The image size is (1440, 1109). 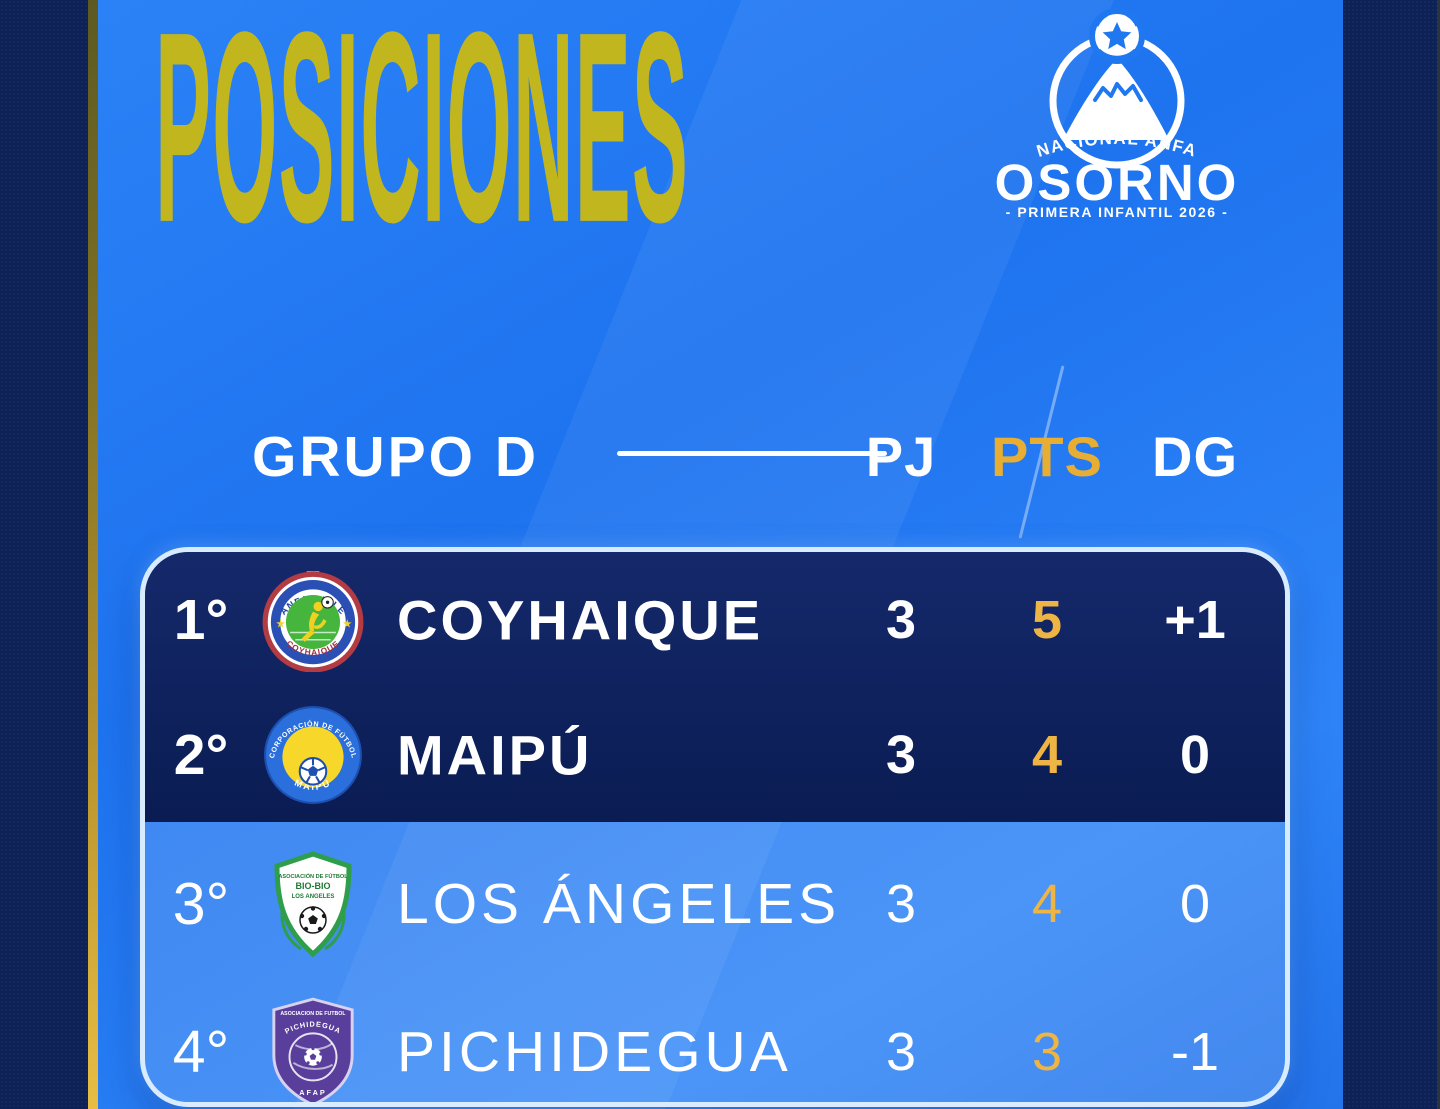 I want to click on column-header-dg: DG, so click(x=1195, y=456).